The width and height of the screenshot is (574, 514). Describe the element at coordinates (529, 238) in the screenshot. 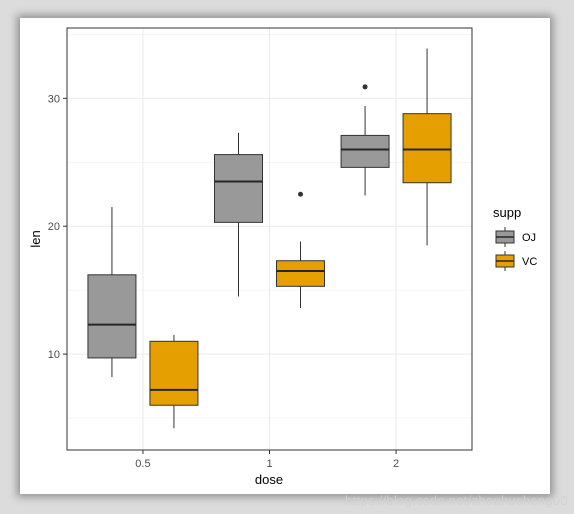

I see `legend-label-oj: OJ` at that location.